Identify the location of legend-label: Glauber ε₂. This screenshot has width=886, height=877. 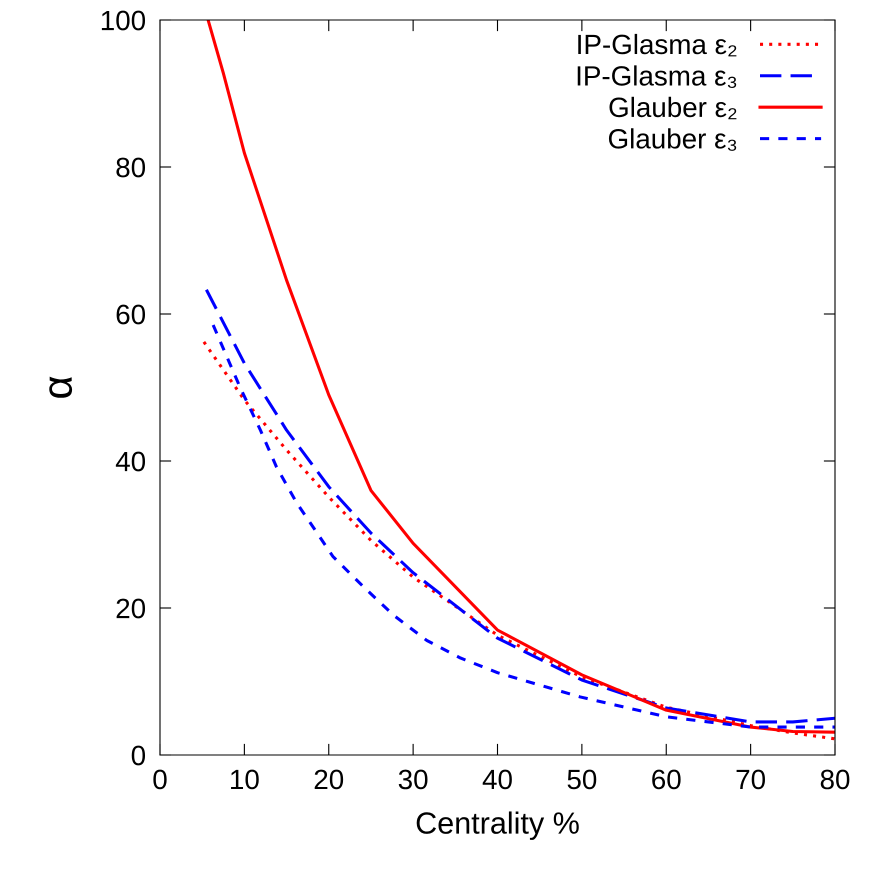
(672, 108).